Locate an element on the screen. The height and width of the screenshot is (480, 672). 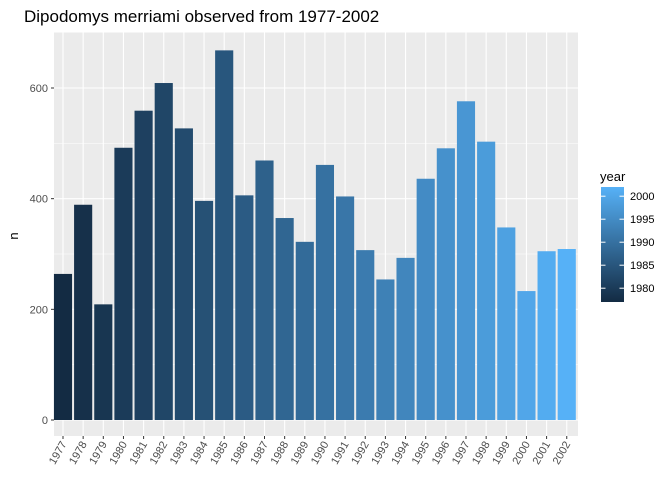
bar-1991 is located at coordinates (345, 308).